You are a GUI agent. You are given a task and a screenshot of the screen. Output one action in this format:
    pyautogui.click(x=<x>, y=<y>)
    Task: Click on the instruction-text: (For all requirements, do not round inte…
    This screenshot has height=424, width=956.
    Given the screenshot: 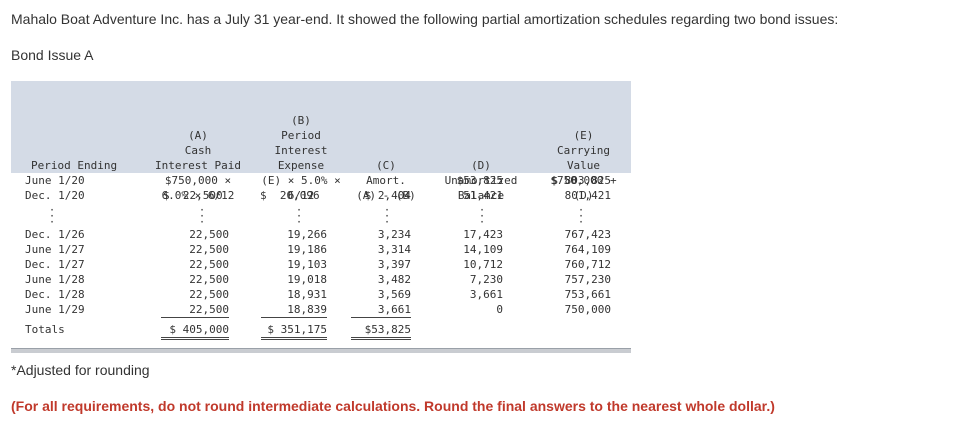 What is the action you would take?
    pyautogui.click(x=393, y=406)
    